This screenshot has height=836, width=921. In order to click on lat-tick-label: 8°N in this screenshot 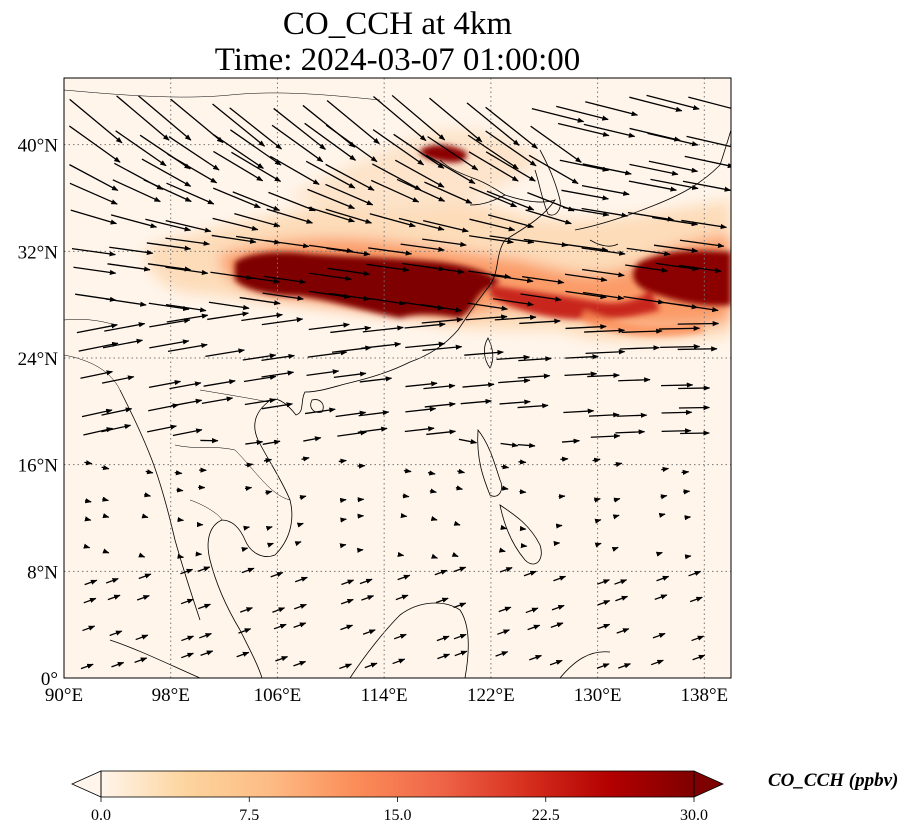, I will do `click(42, 572)`.